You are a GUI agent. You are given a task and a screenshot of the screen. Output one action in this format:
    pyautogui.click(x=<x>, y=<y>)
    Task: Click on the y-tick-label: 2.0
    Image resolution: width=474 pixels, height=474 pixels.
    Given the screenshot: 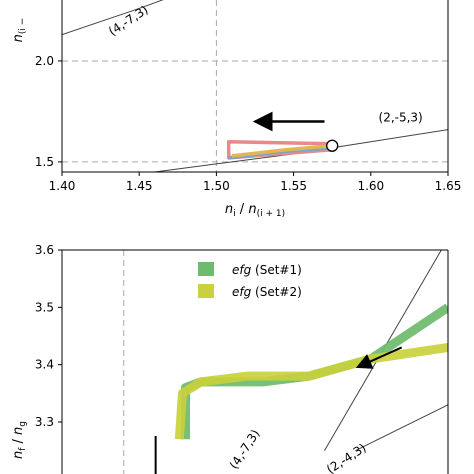 What is the action you would take?
    pyautogui.click(x=44, y=61)
    